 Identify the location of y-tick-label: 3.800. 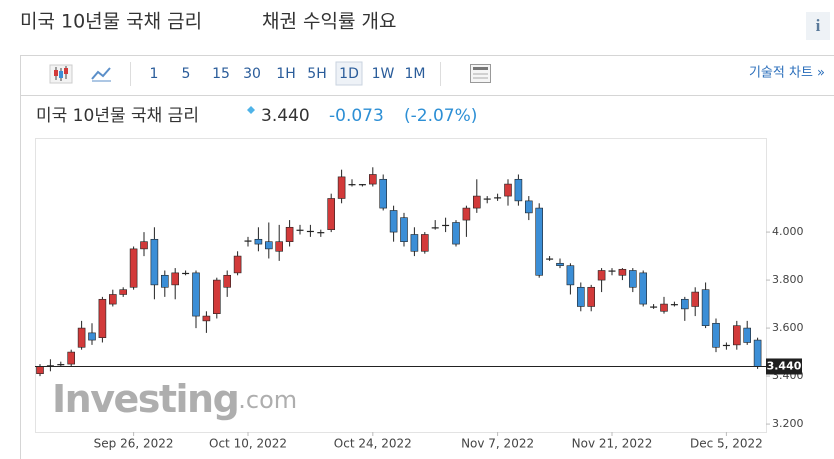
(788, 279).